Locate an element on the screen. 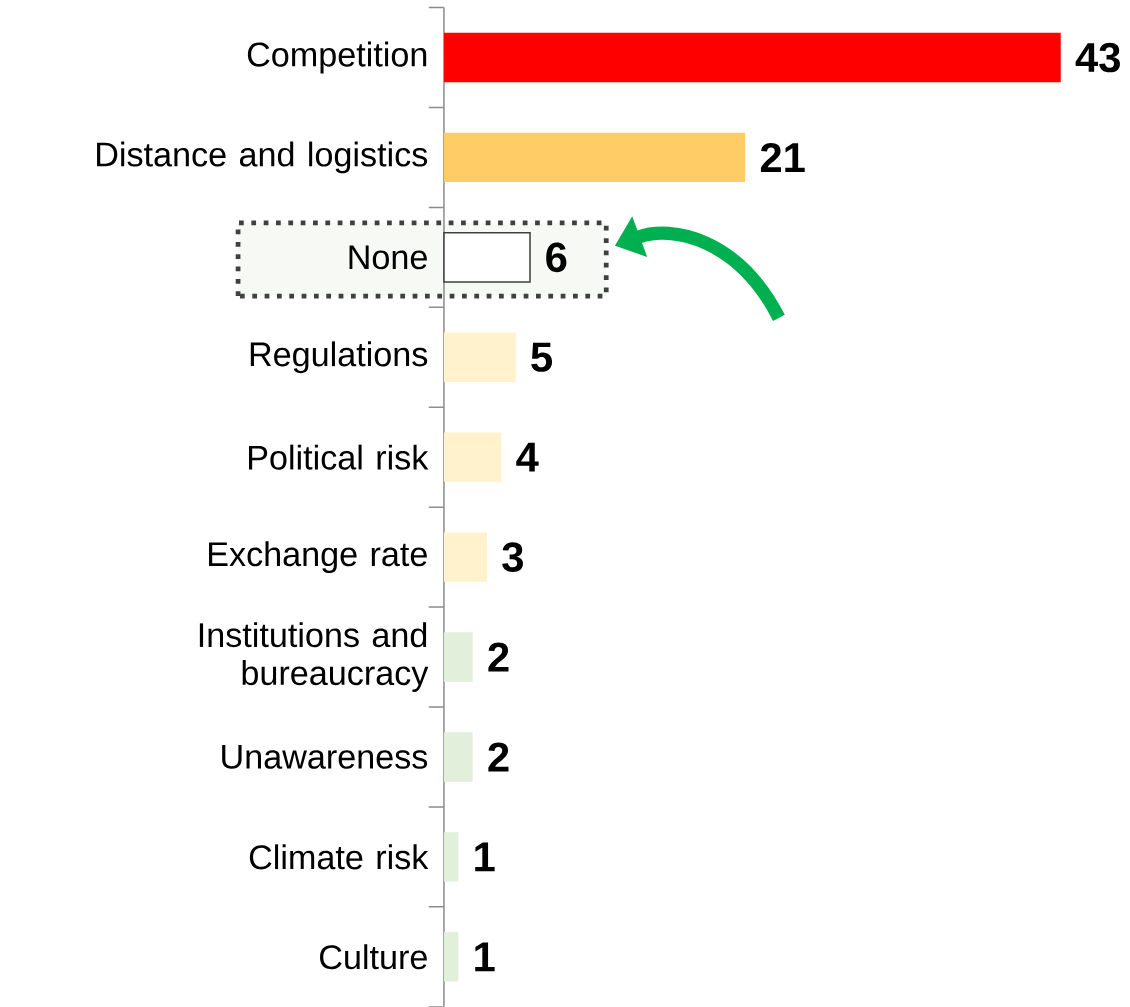  data-label: 43 is located at coordinates (1097, 57).